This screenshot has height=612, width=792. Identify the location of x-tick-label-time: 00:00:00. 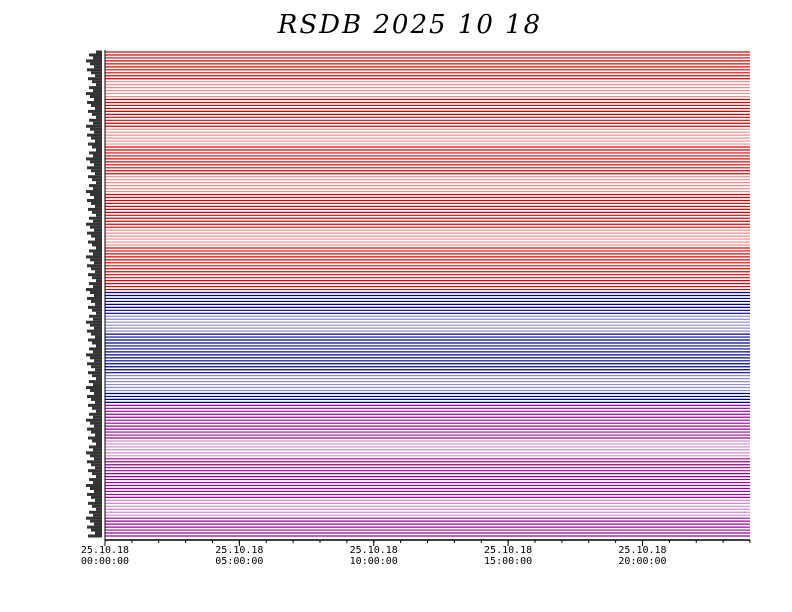
(105, 561).